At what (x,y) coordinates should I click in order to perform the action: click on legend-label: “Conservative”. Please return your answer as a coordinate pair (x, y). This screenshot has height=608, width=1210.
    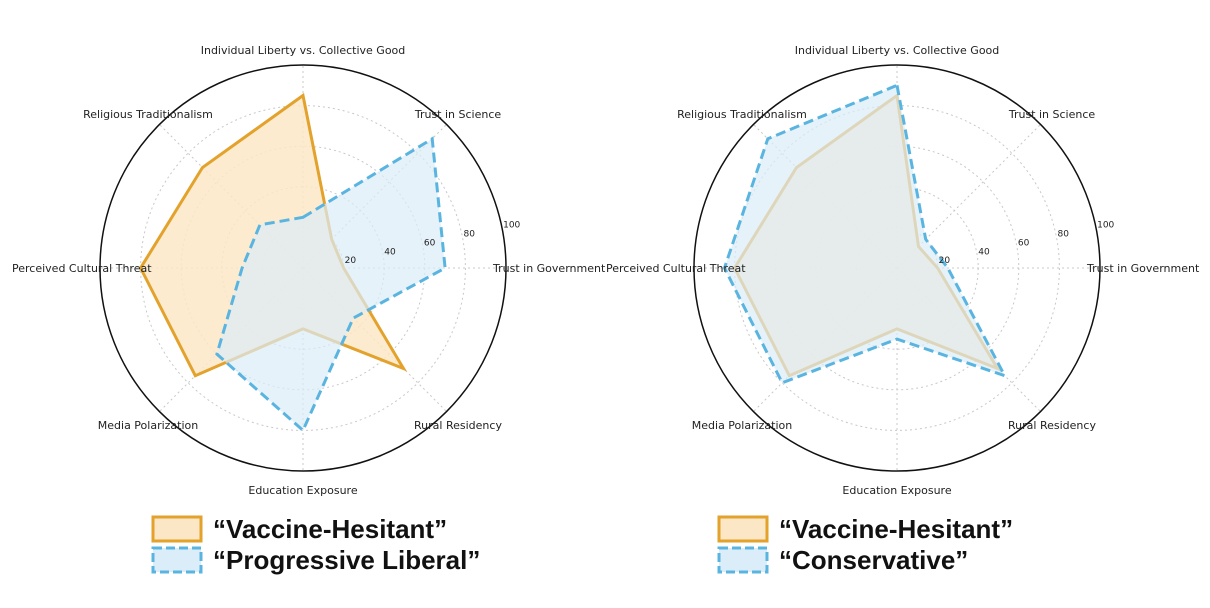
    Looking at the image, I should click on (873, 560).